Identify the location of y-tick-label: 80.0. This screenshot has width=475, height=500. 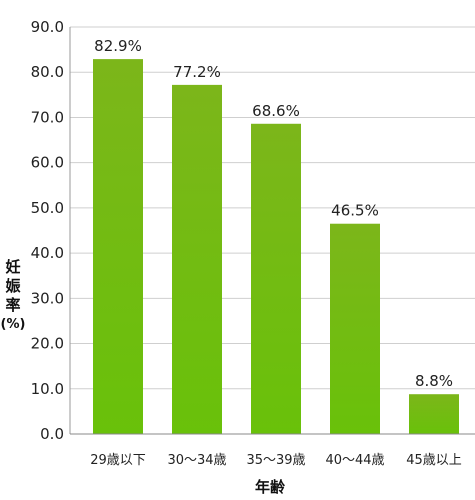
(47, 72).